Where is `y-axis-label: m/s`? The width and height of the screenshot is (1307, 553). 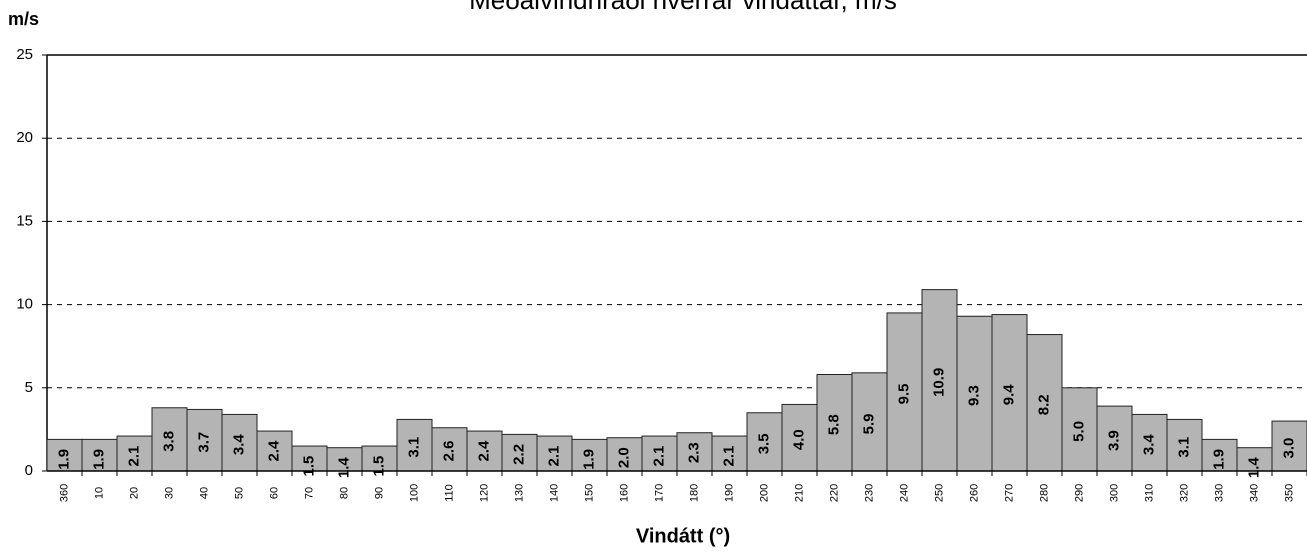 y-axis-label: m/s is located at coordinates (23, 19).